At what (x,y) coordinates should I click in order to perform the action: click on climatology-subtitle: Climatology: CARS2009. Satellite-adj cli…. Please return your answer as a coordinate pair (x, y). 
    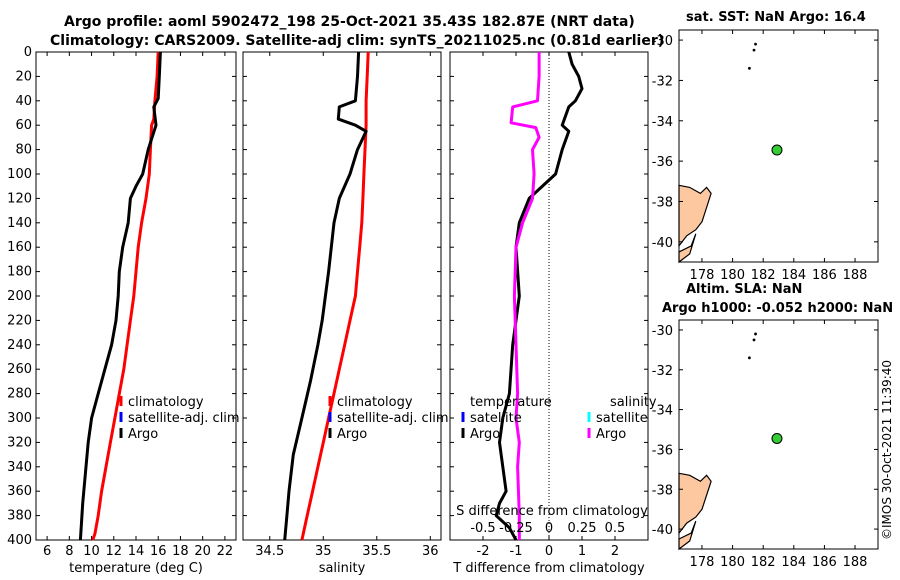
    Looking at the image, I should click on (357, 41).